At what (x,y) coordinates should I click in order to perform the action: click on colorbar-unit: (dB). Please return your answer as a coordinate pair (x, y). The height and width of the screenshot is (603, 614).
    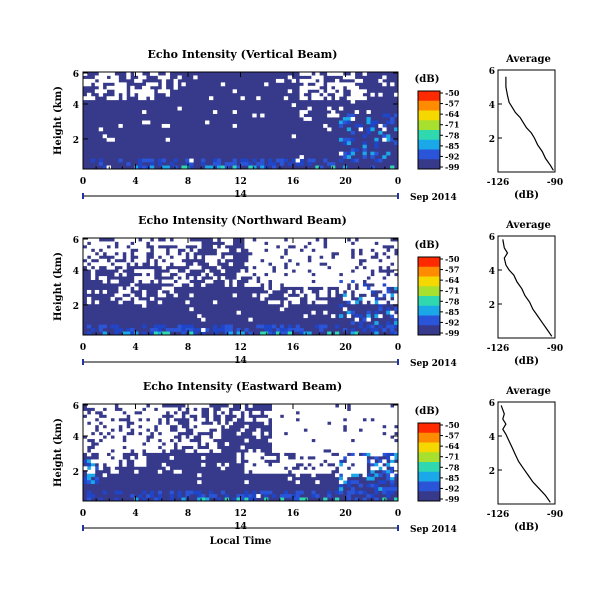
    Looking at the image, I should click on (427, 411).